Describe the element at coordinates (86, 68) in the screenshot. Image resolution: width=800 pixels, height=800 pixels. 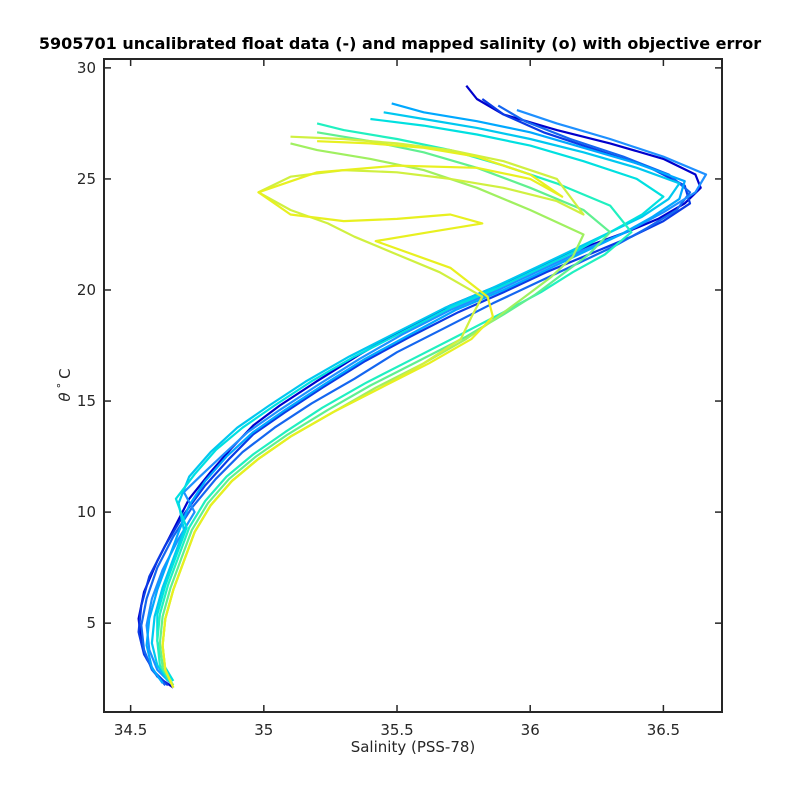
I see `y-tick-label: 30` at that location.